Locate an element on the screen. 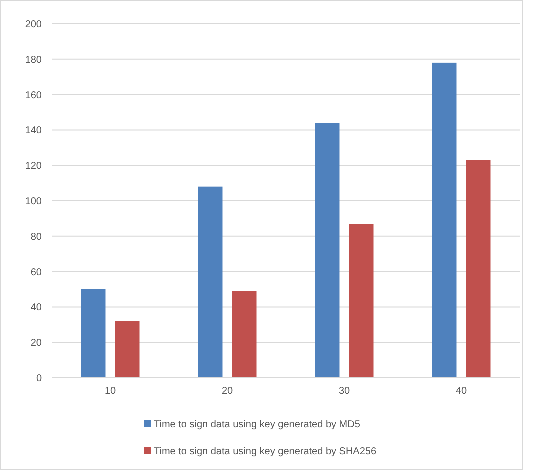 This screenshot has width=536, height=470. y-tick-label: 160 is located at coordinates (33, 96).